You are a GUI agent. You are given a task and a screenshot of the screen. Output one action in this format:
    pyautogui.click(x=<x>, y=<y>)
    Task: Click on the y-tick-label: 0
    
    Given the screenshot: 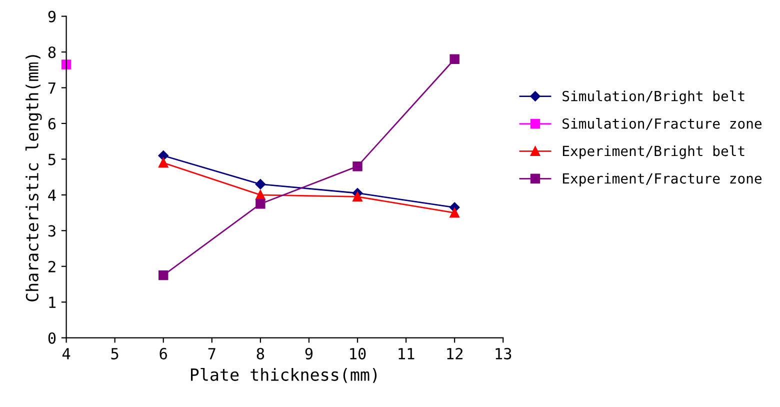 What is the action you would take?
    pyautogui.click(x=52, y=338)
    